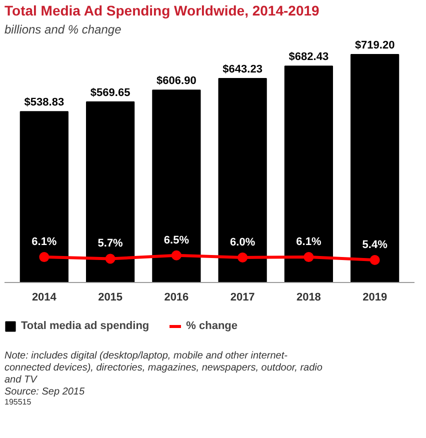 This screenshot has height=438, width=426. What do you see at coordinates (44, 392) in the screenshot?
I see `source-note: Source: Sep 2015` at bounding box center [44, 392].